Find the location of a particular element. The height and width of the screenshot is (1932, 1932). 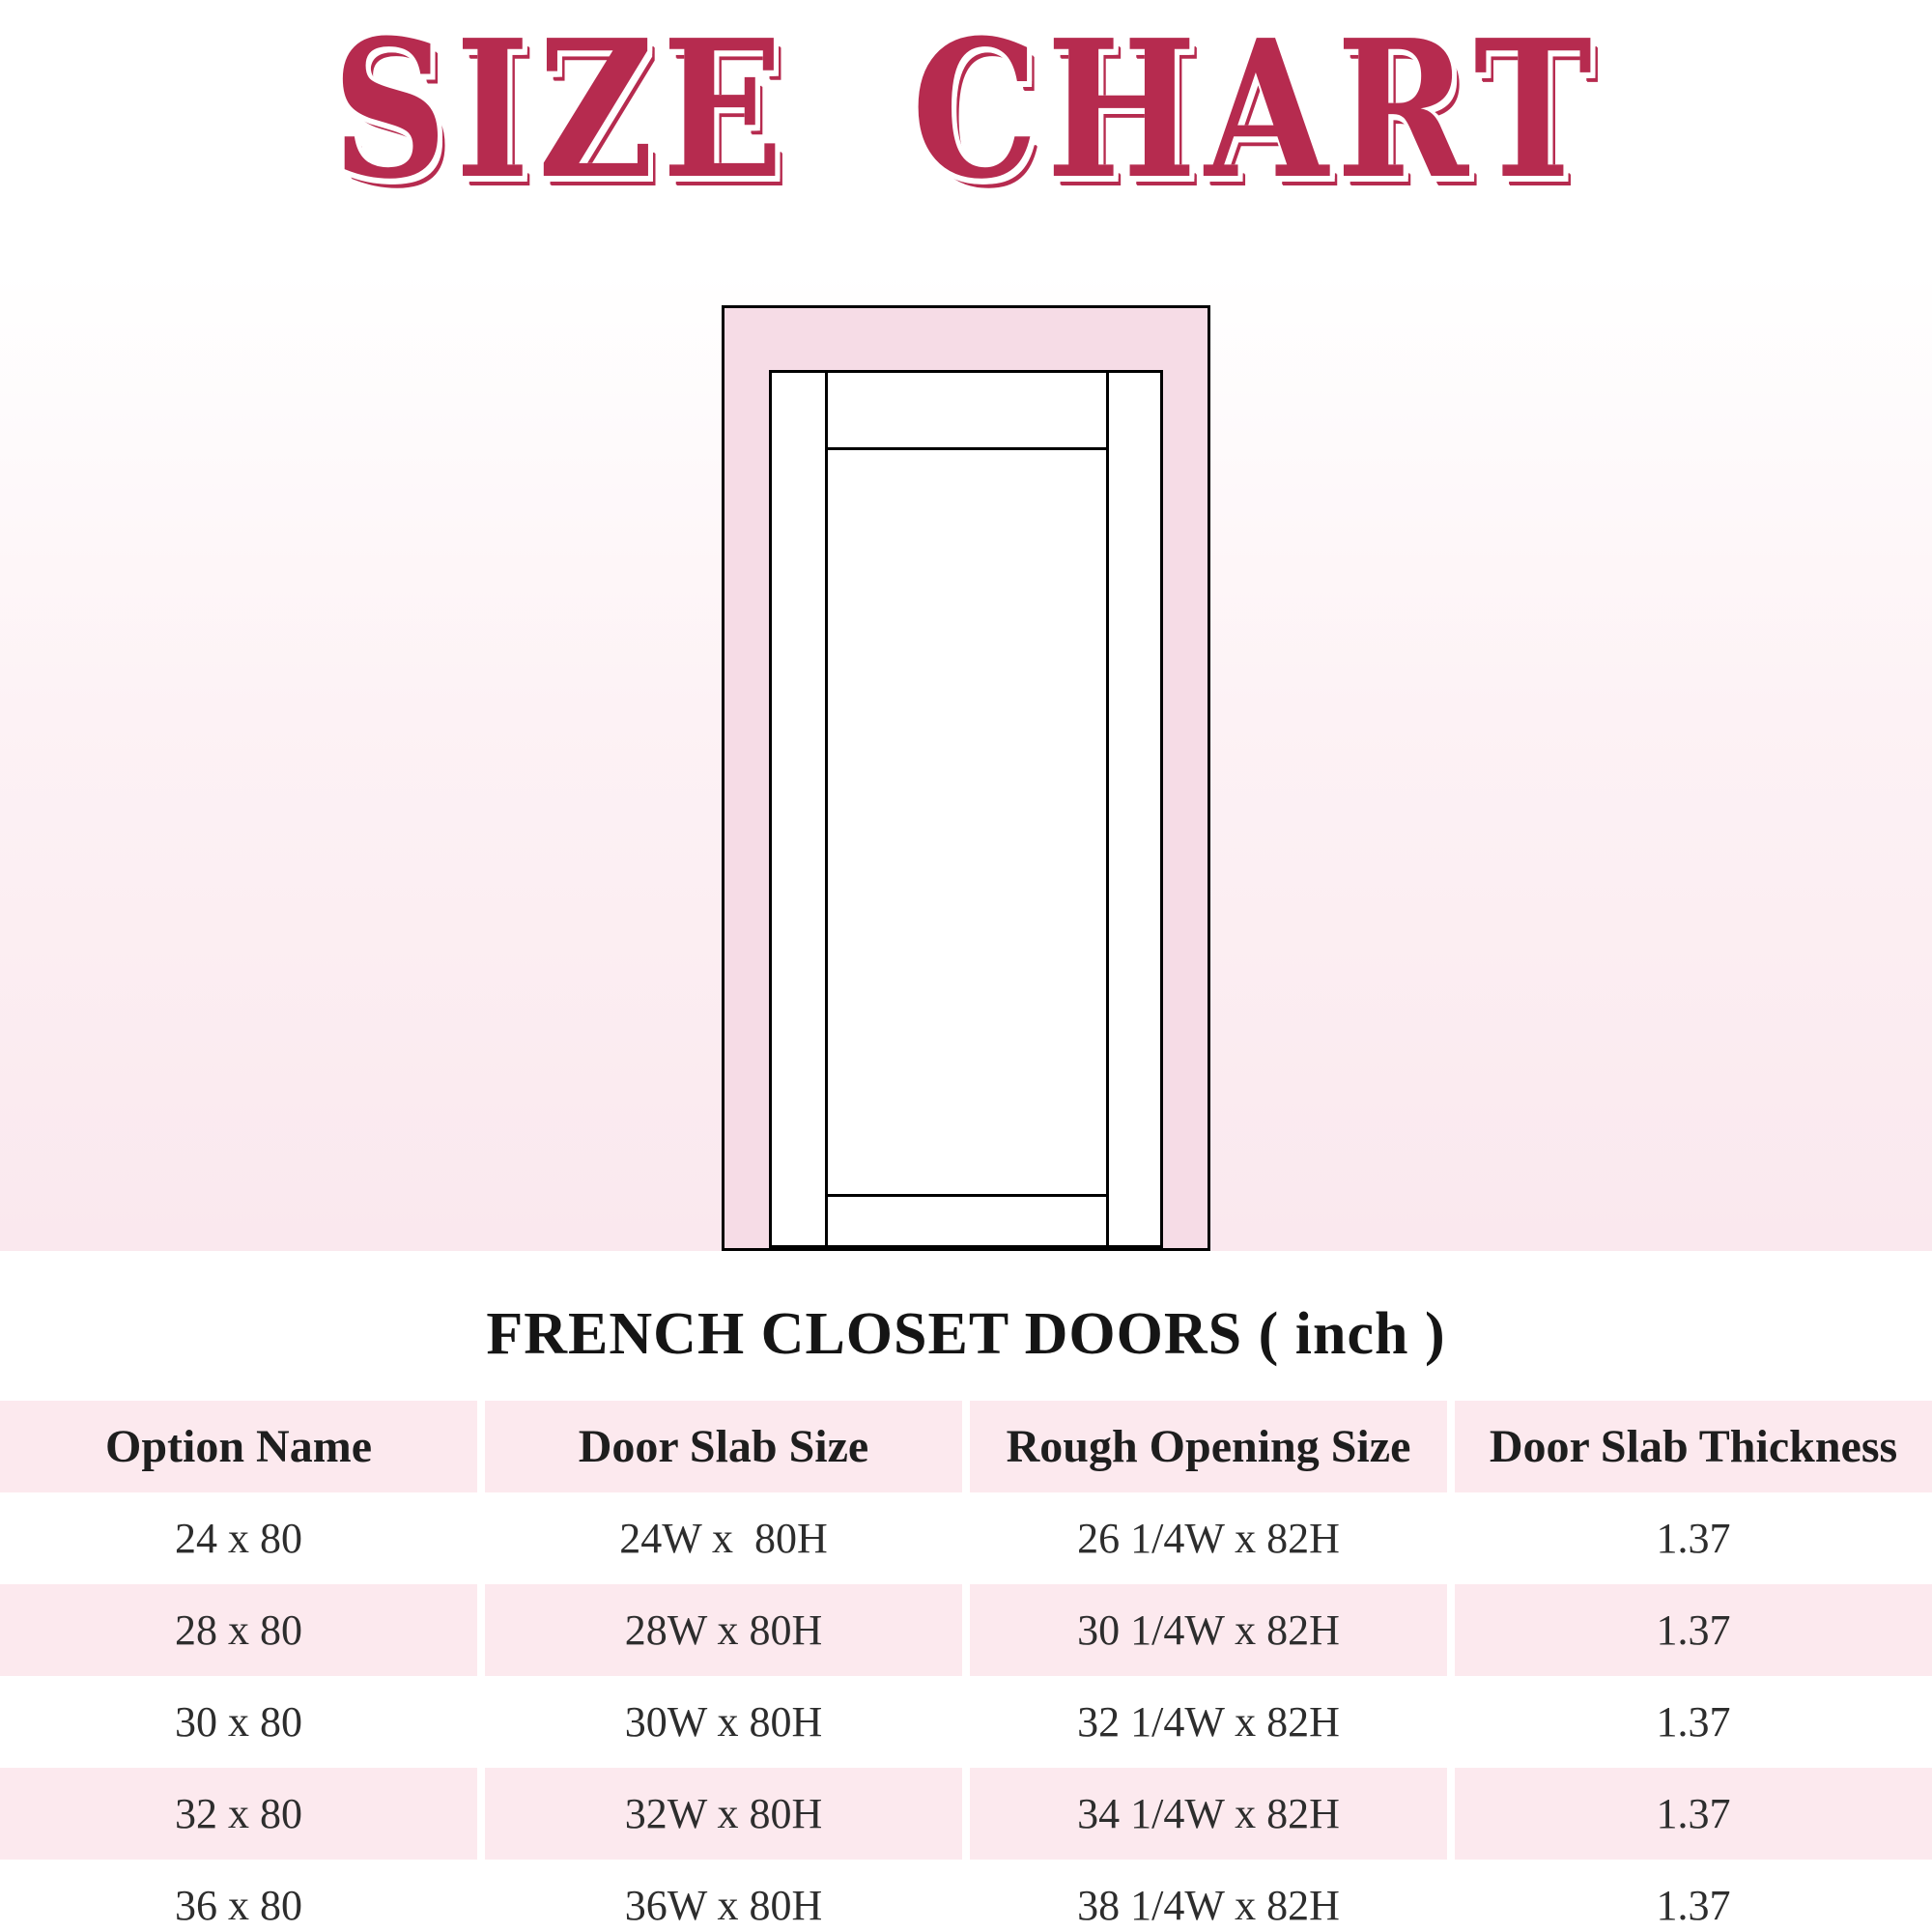

table-cell-option: 30 x 80 is located at coordinates (238, 1722).